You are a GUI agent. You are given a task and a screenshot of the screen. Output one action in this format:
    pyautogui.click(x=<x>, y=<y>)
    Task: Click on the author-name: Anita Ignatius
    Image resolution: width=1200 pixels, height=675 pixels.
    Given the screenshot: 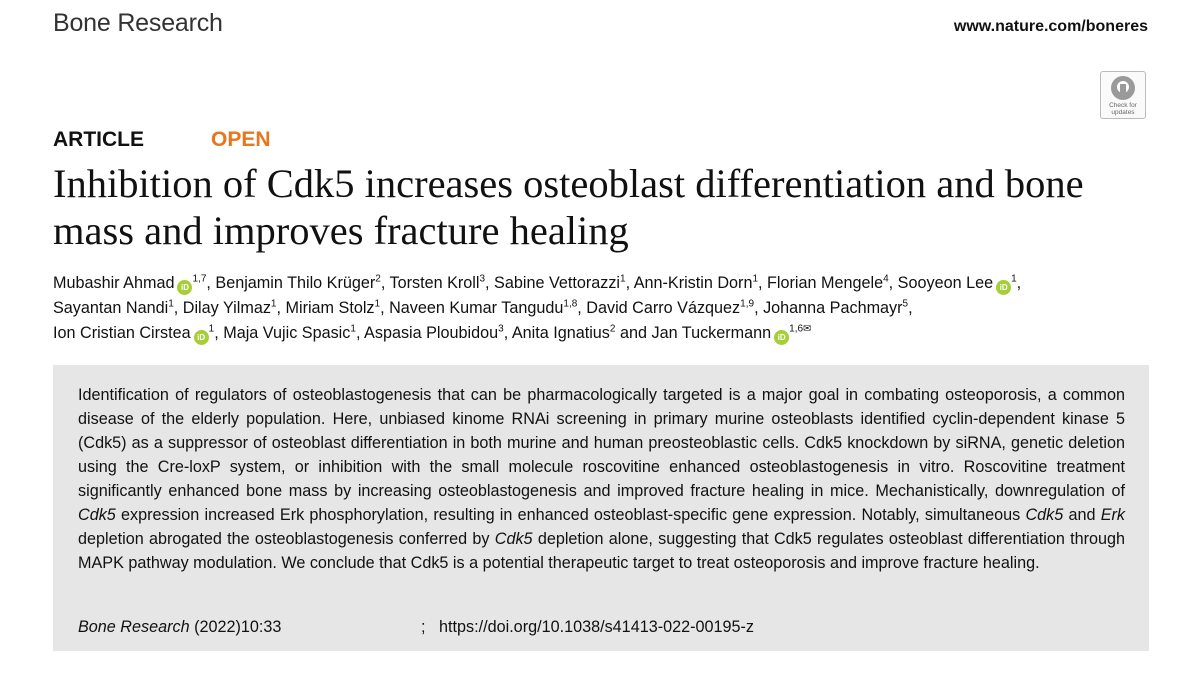 What is the action you would take?
    pyautogui.click(x=560, y=333)
    